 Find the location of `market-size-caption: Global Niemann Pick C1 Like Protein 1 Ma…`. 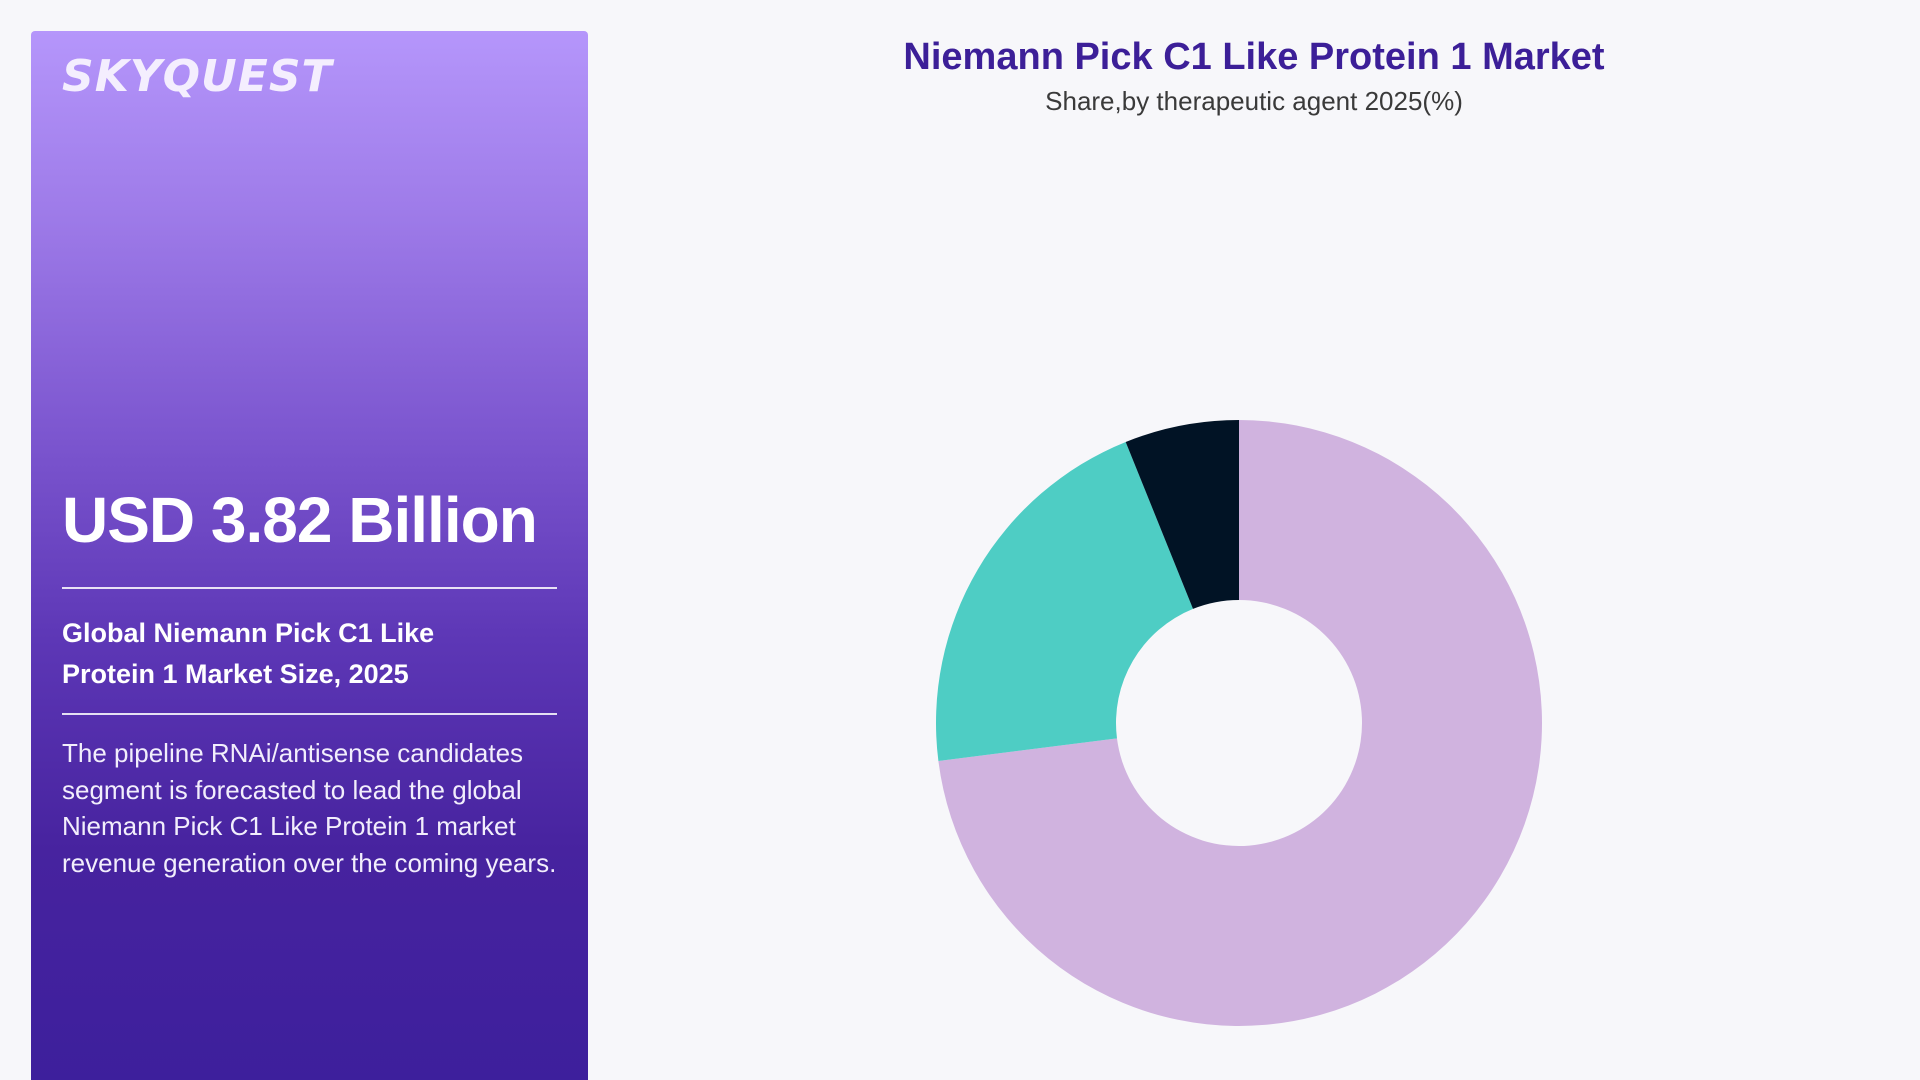

market-size-caption: Global Niemann Pick C1 Like Protein 1 Ma… is located at coordinates (248, 653).